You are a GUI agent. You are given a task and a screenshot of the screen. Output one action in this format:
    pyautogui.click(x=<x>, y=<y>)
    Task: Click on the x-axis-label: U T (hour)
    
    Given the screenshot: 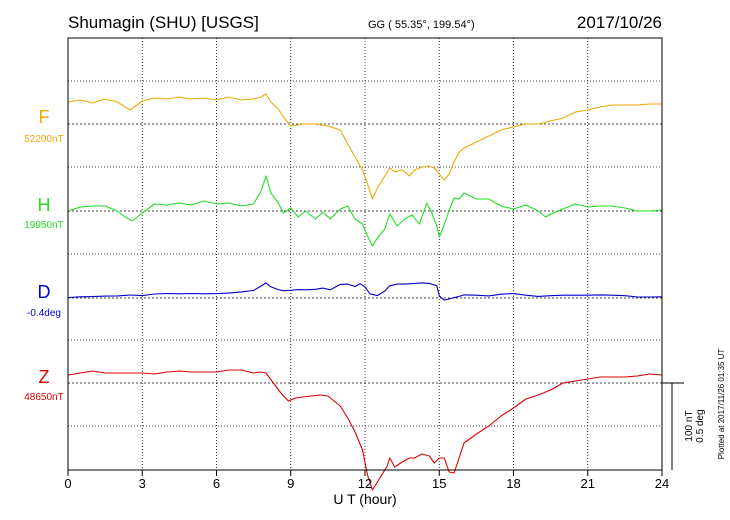 What is the action you would take?
    pyautogui.click(x=364, y=499)
    